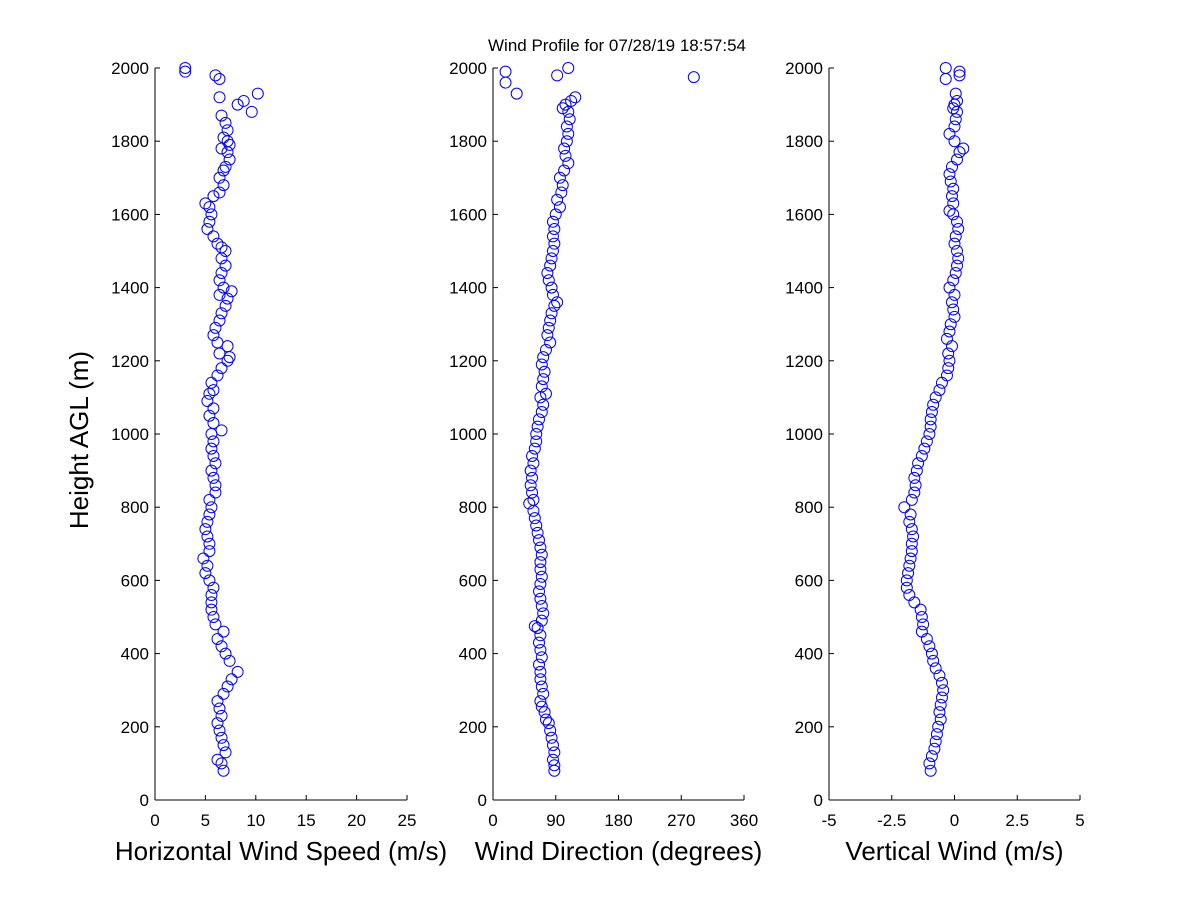 The height and width of the screenshot is (900, 1200). What do you see at coordinates (255, 820) in the screenshot?
I see `x-tick-label: 10` at bounding box center [255, 820].